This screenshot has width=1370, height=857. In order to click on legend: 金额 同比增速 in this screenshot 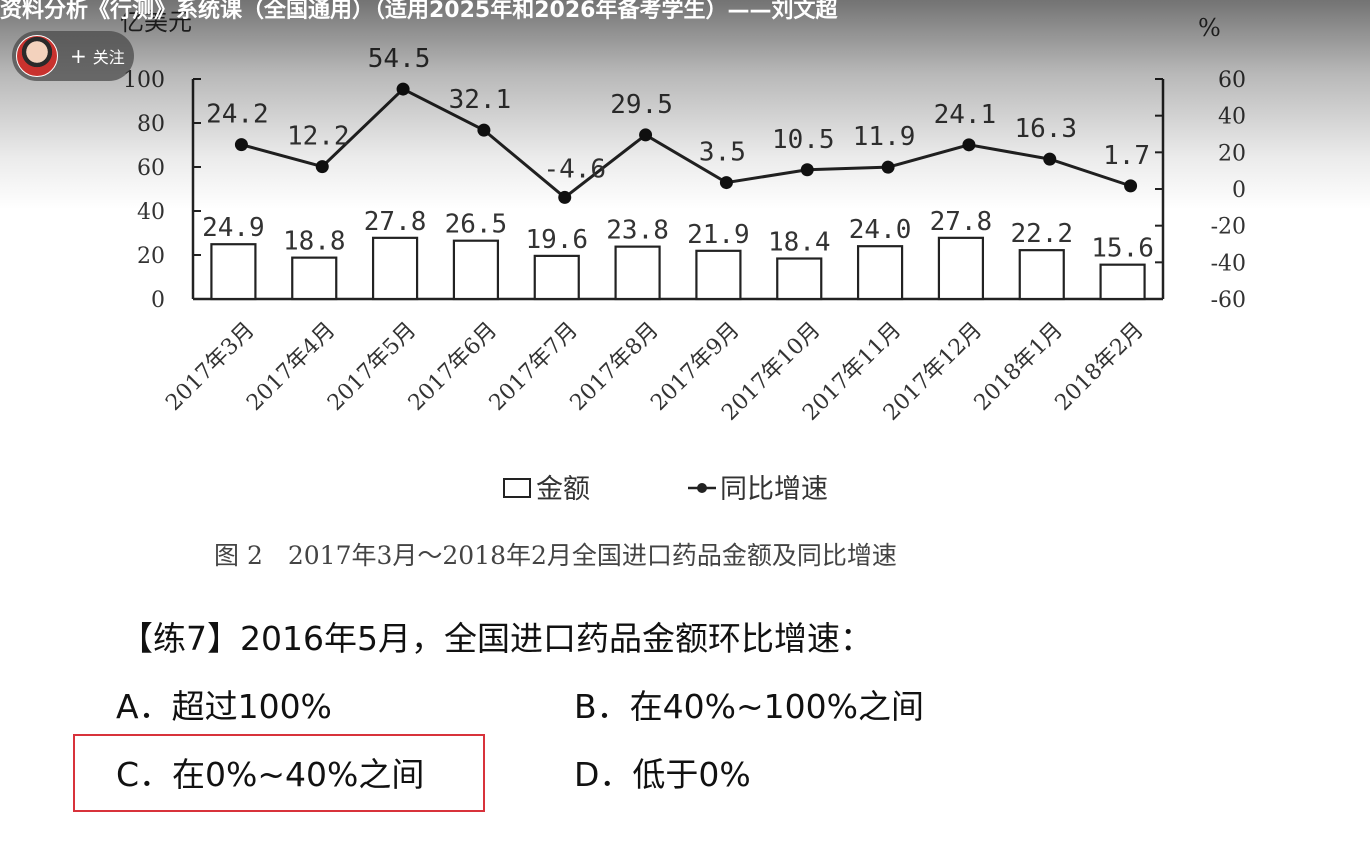, I will do `click(665, 489)`.